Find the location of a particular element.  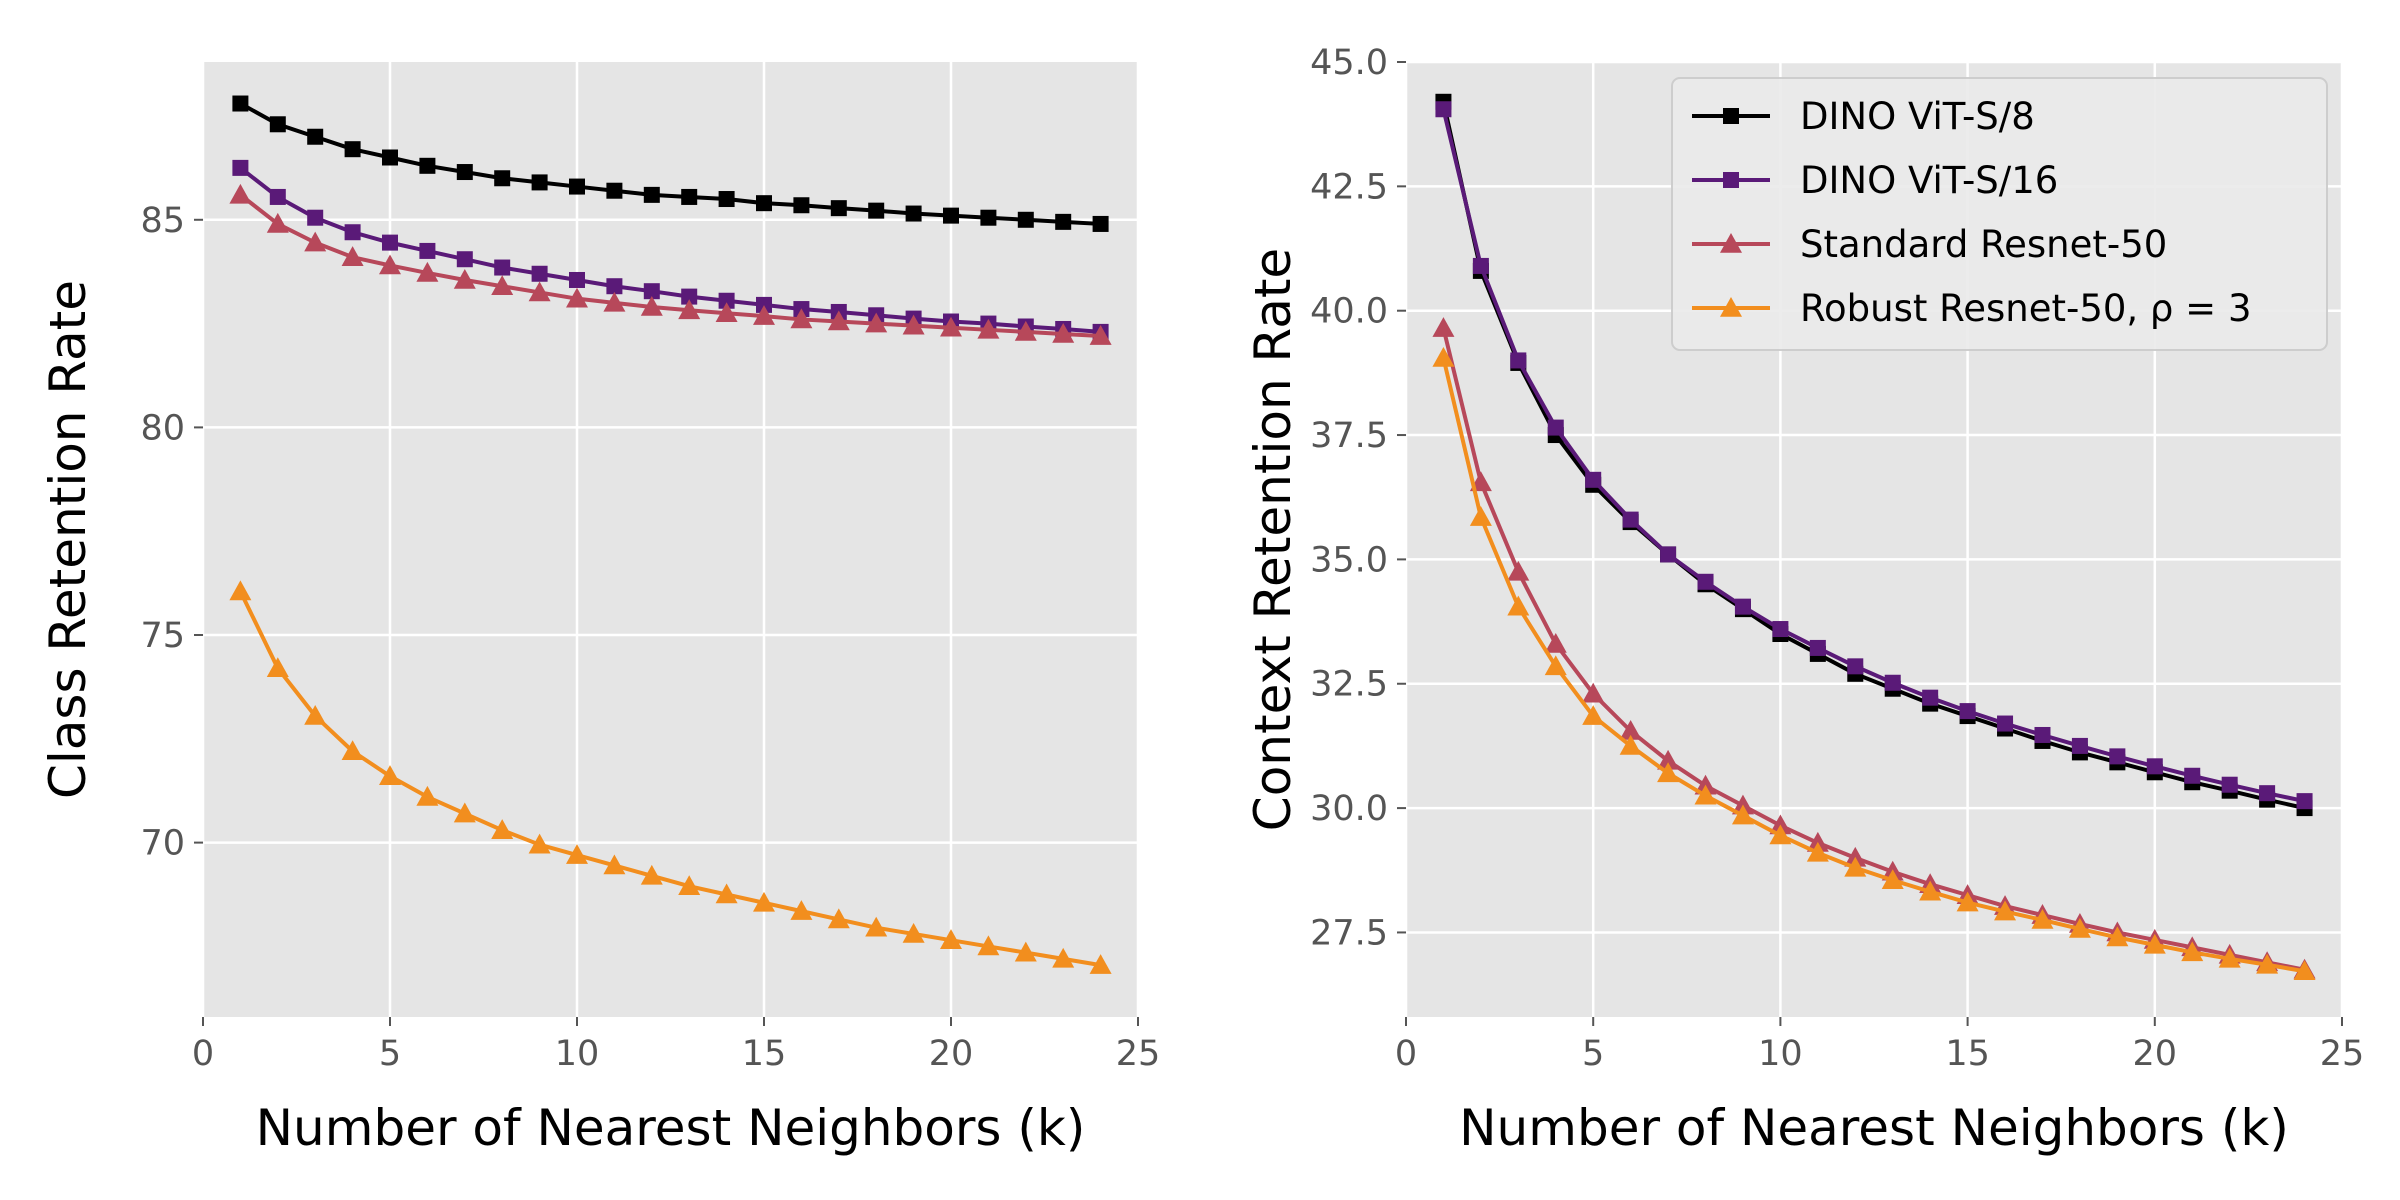

legend-label-dino-vit-s-8: DINO ViT-S/8 is located at coordinates (1917, 116).